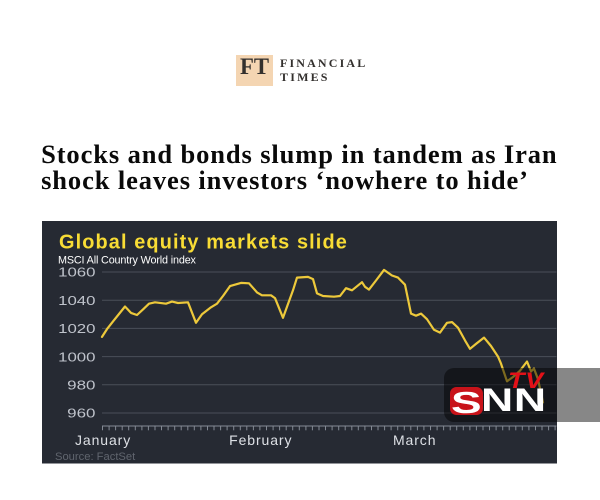 This screenshot has width=600, height=500. What do you see at coordinates (76, 272) in the screenshot?
I see `svg-text: 1060` at bounding box center [76, 272].